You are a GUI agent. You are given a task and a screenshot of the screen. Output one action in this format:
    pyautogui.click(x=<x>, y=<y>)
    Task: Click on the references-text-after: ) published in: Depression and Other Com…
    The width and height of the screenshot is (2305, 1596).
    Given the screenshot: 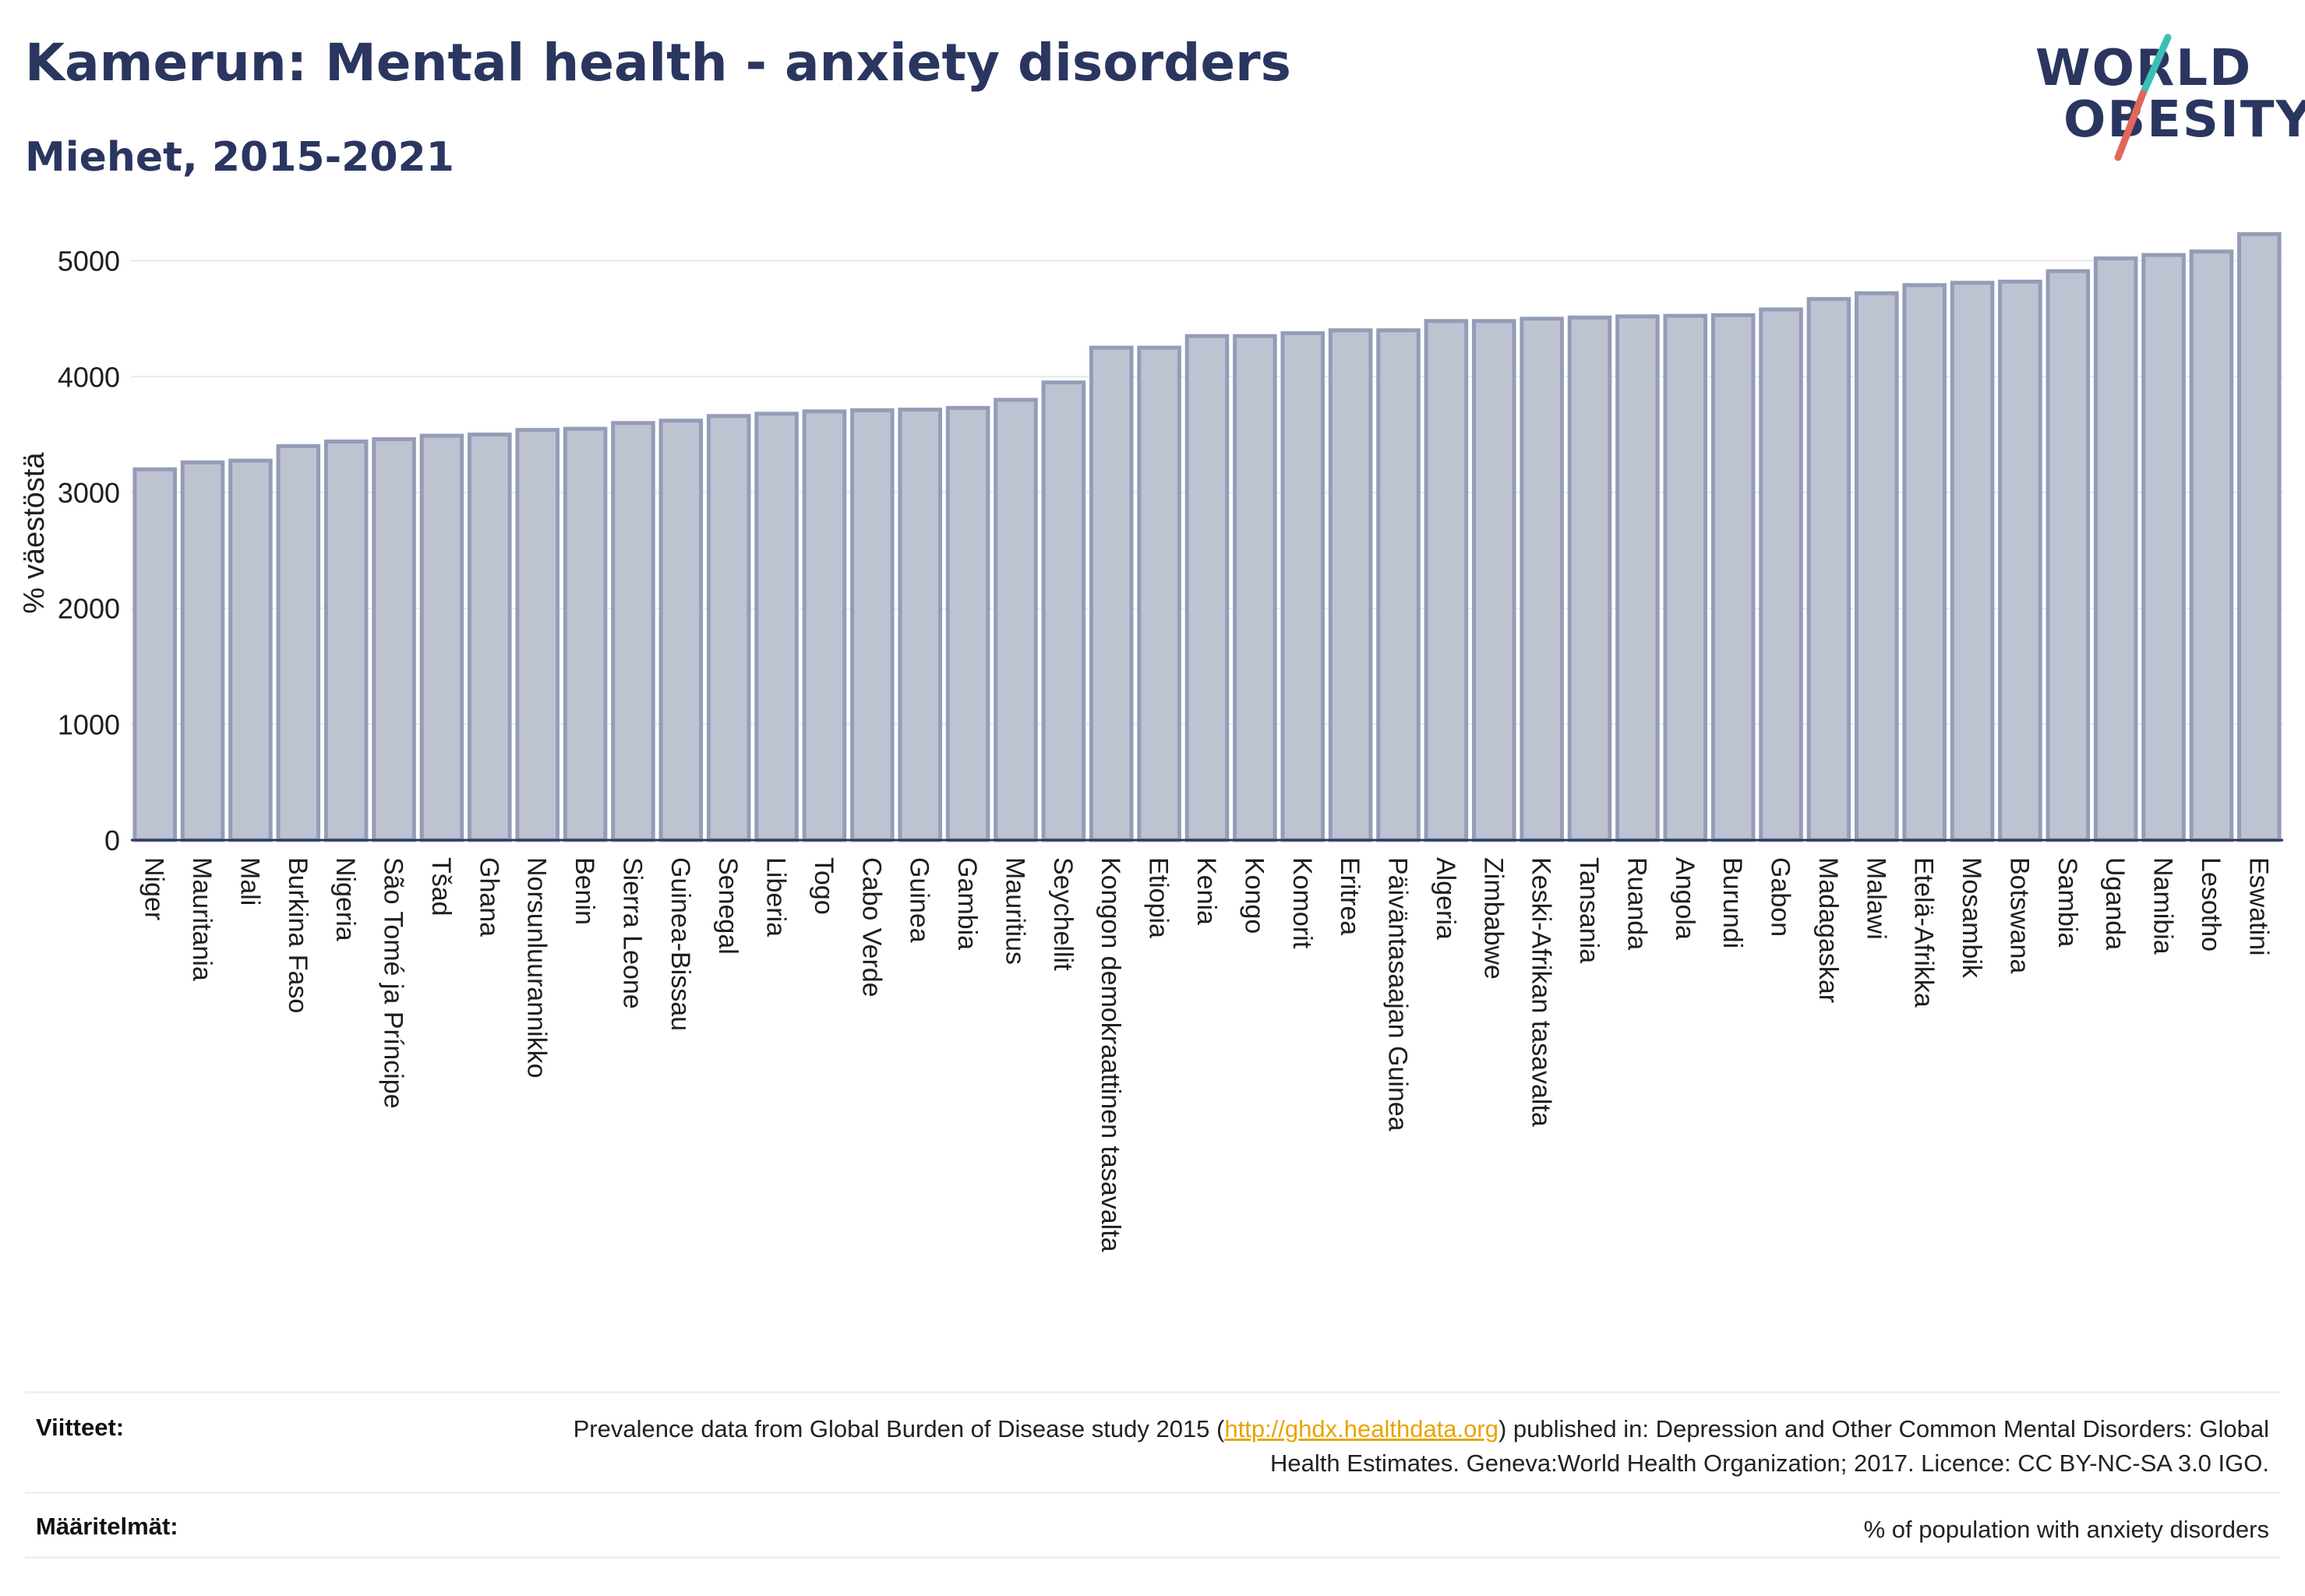 What is the action you would take?
    pyautogui.click(x=1770, y=1446)
    